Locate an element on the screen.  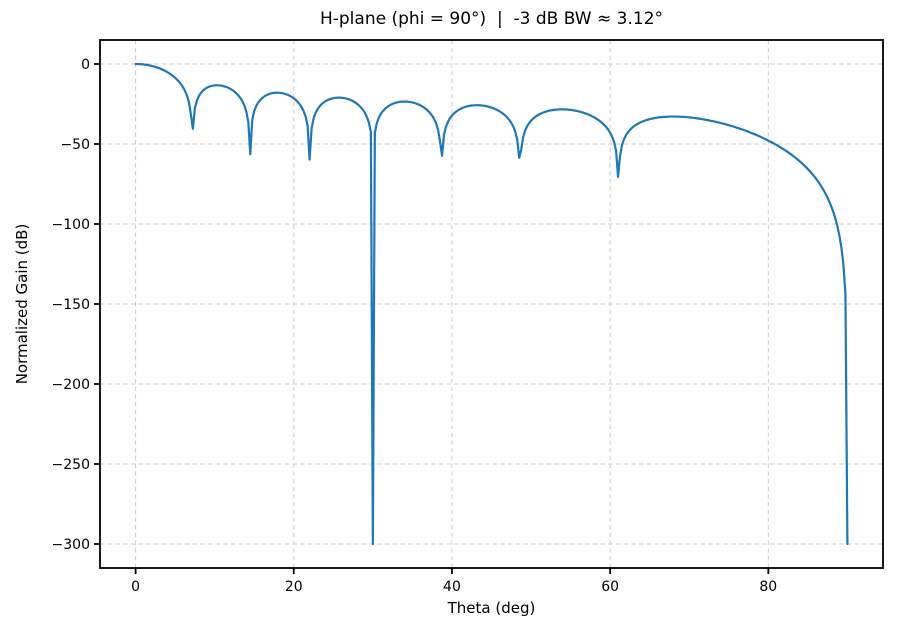
x-tick-label: 0 is located at coordinates (135, 587).